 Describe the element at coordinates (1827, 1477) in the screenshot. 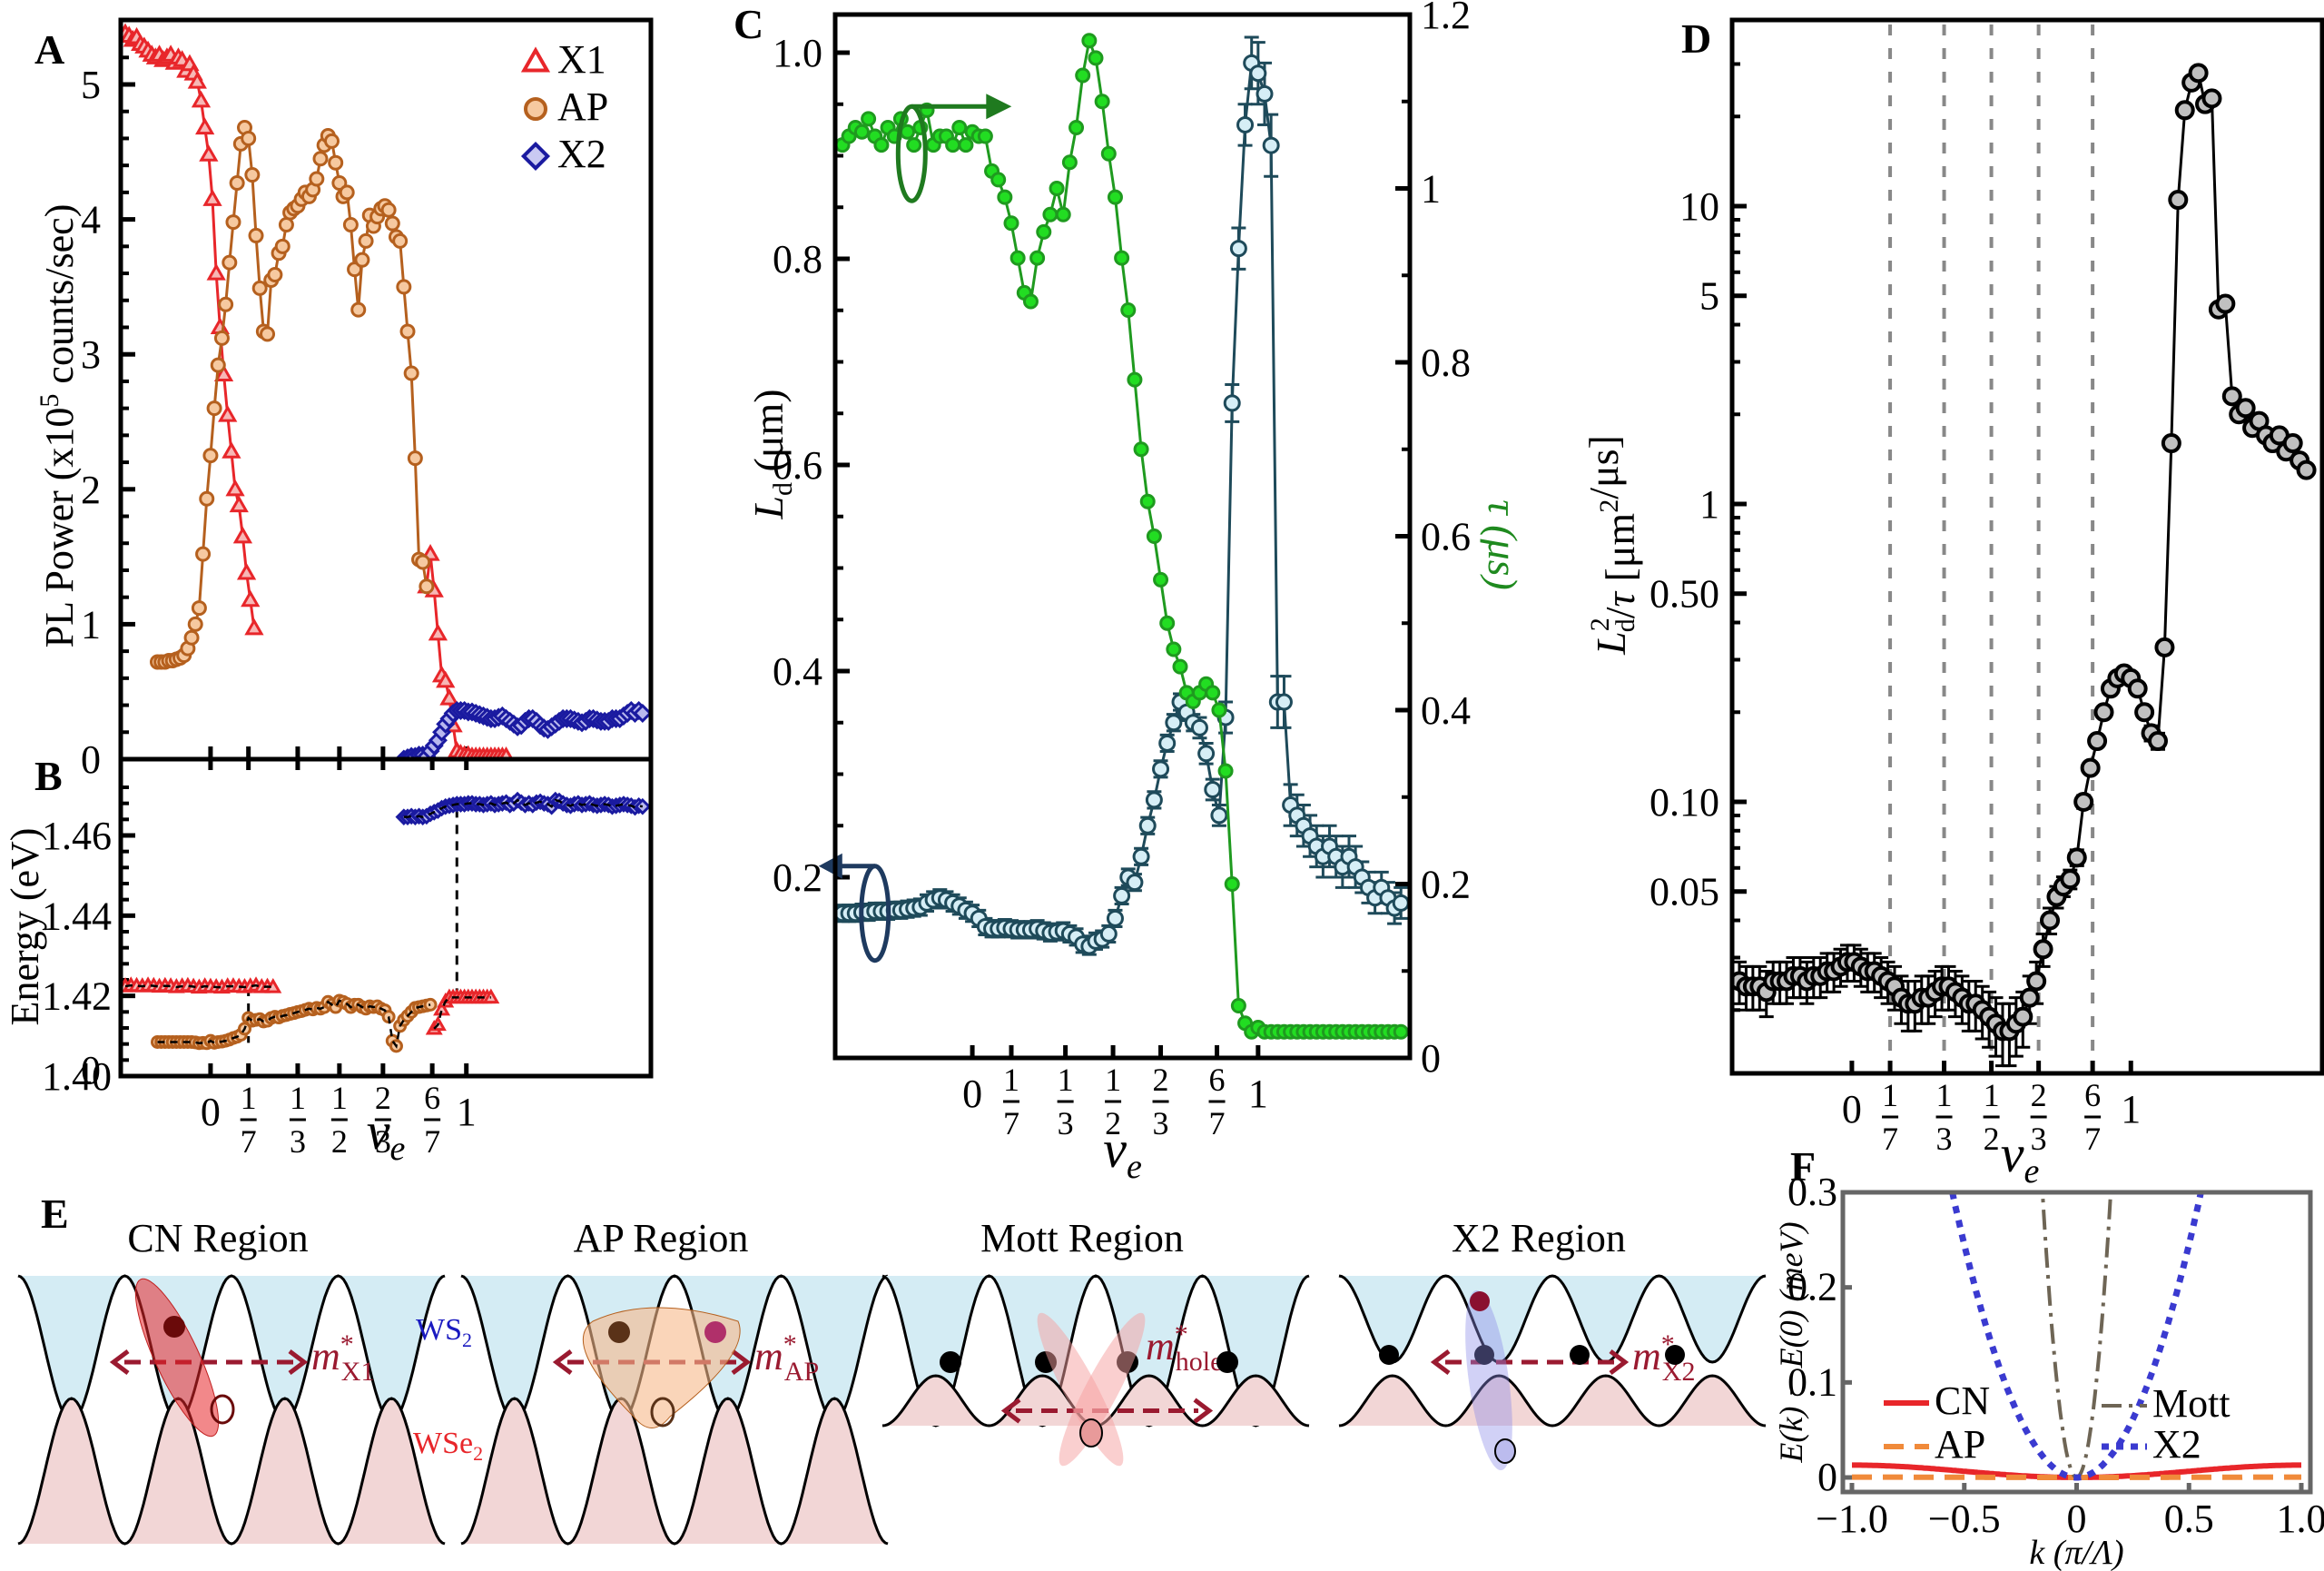

I see `y-tick-label: 0` at that location.